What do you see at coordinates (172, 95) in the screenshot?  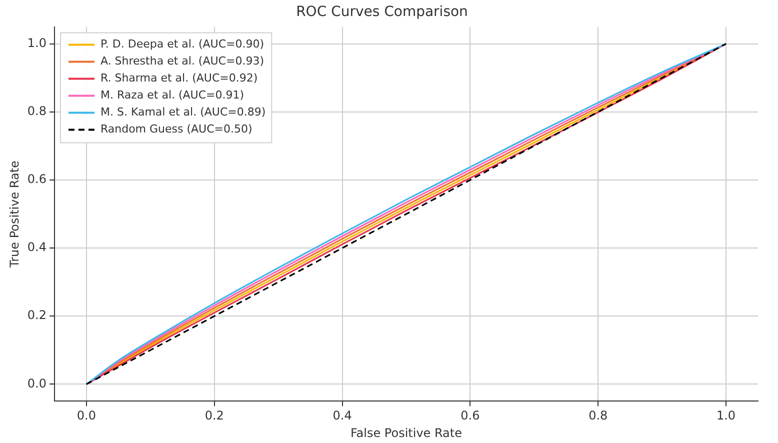 I see `legend-label: M. Raza et al. (AUC=0.91)` at bounding box center [172, 95].